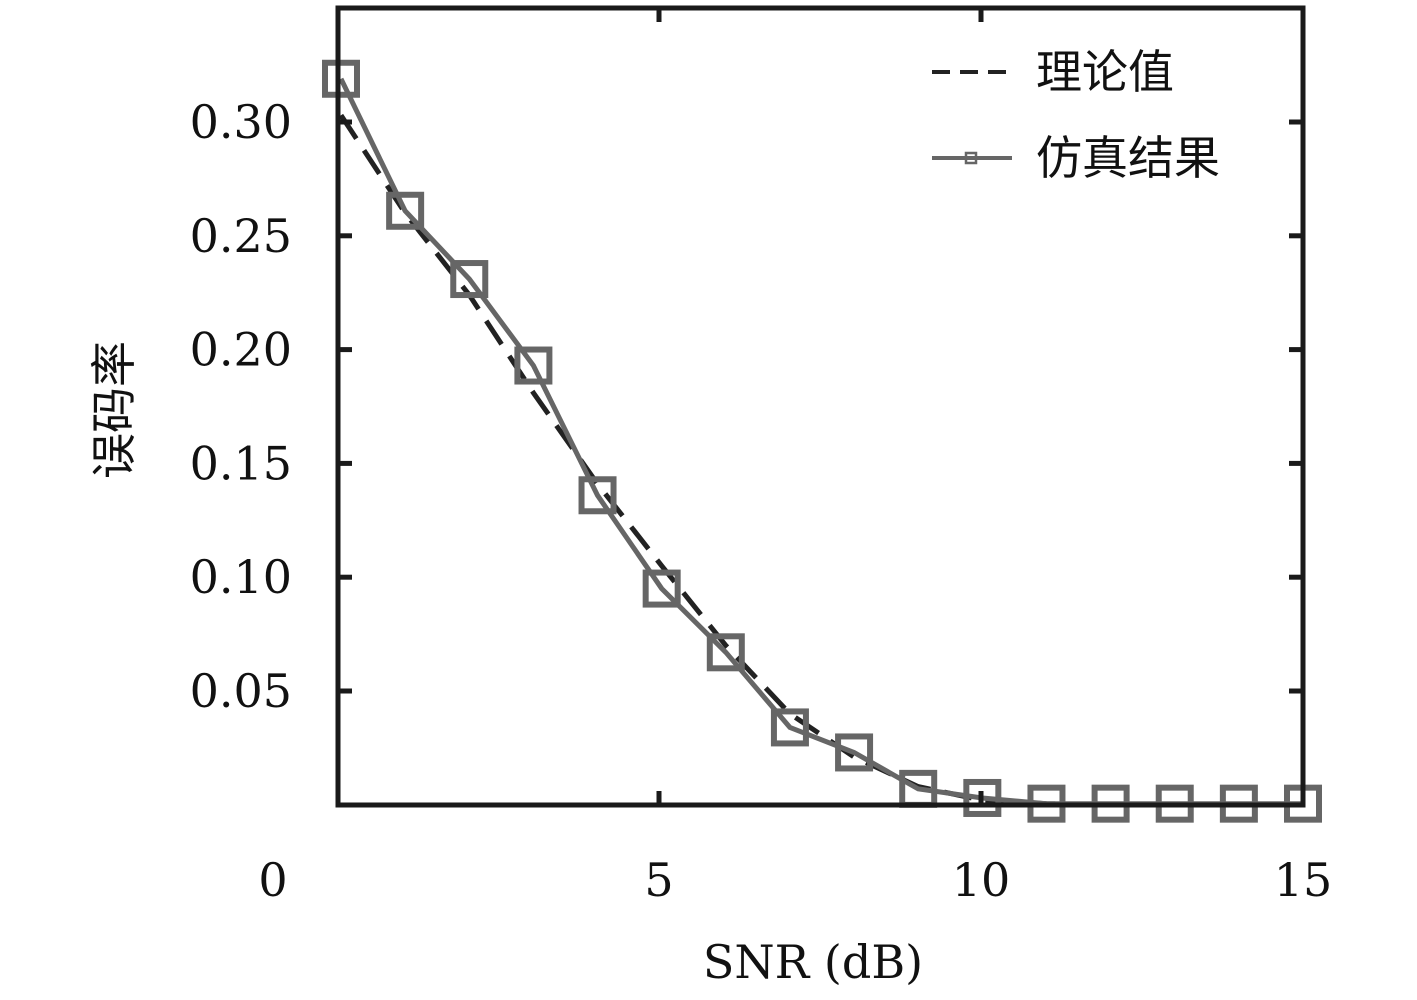  Describe the element at coordinates (241, 122) in the screenshot. I see `y-tick-label: 0.30` at that location.